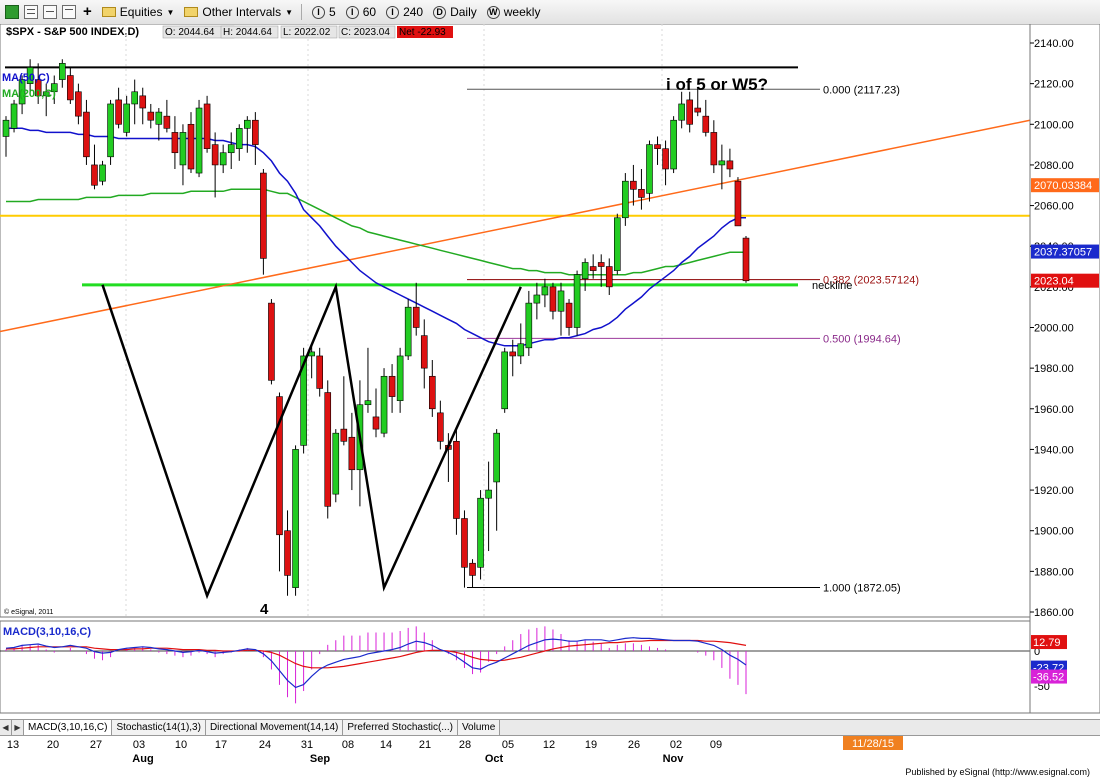 The width and height of the screenshot is (1100, 782). Describe the element at coordinates (717, 84) in the screenshot. I see `wave-label: i of 5 or W5?` at that location.